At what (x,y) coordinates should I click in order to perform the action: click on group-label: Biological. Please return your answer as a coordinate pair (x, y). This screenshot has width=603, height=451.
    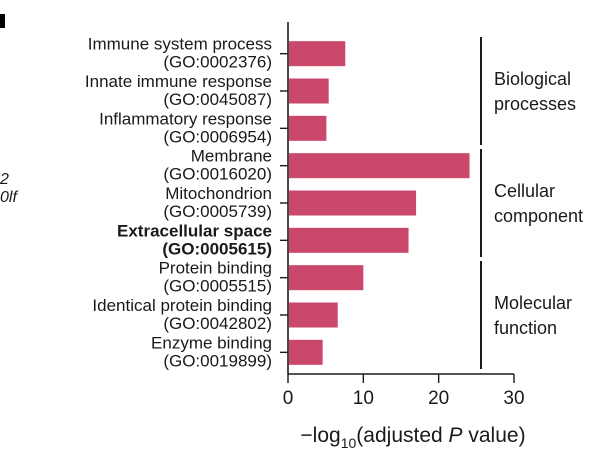
    Looking at the image, I should click on (532, 79).